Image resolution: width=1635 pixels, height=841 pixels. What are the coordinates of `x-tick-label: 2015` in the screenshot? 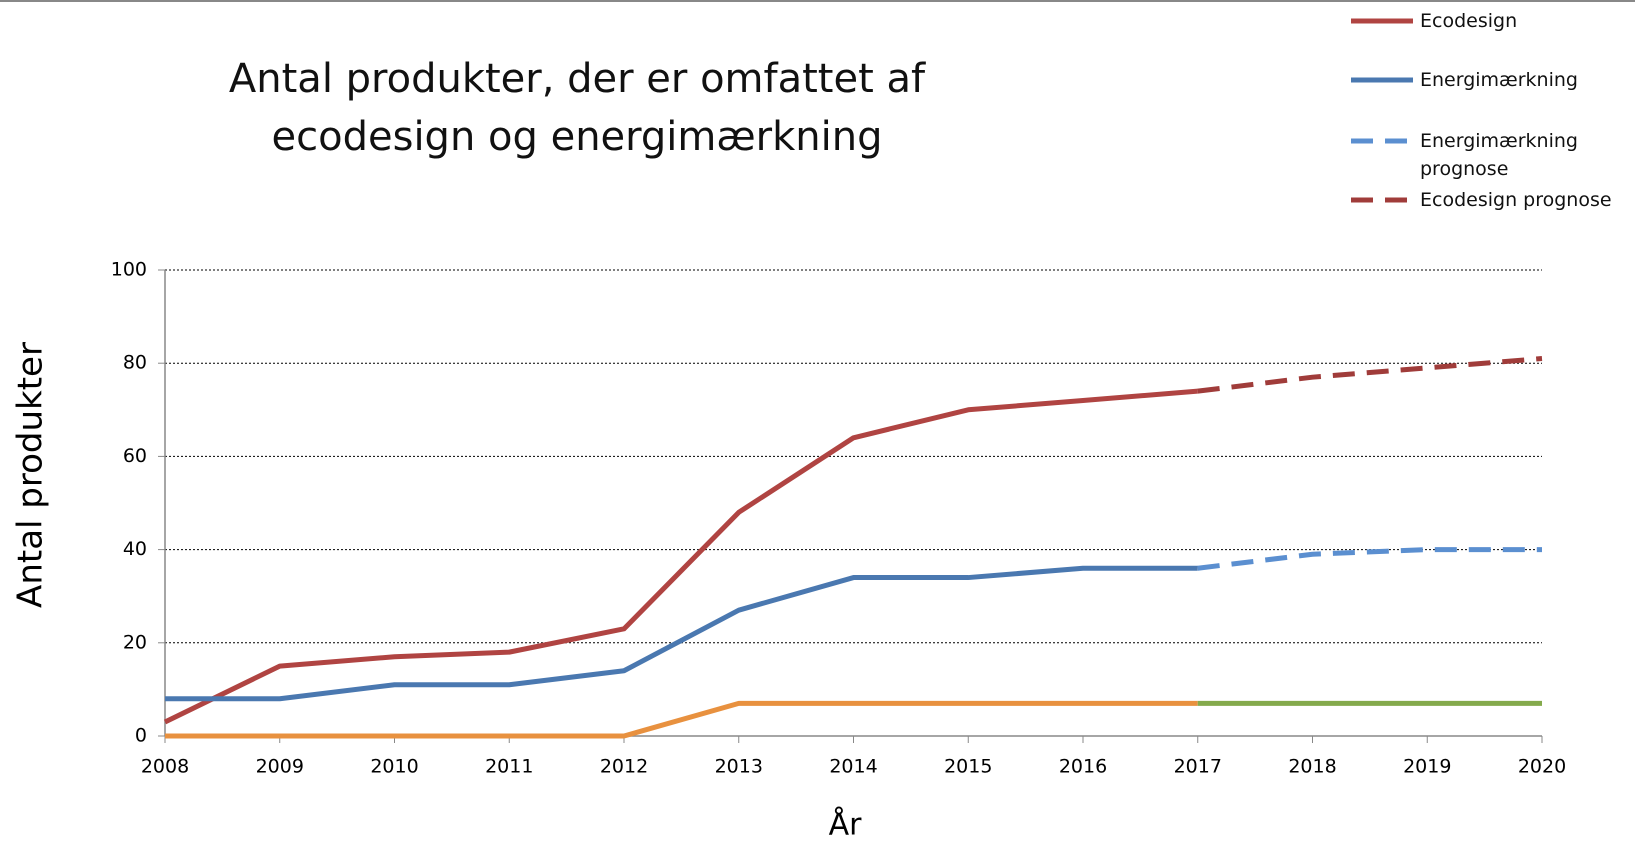 It's located at (968, 767).